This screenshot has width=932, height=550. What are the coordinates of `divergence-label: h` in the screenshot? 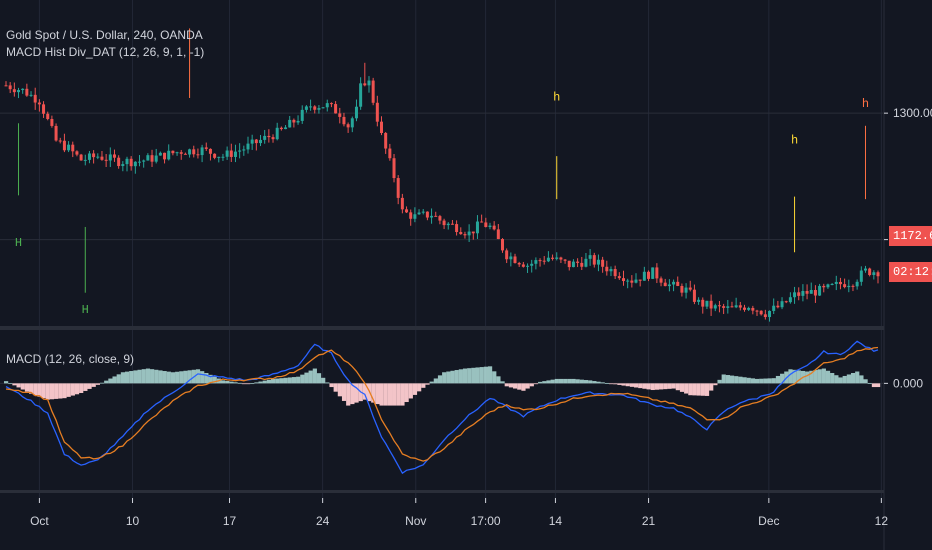 It's located at (794, 141).